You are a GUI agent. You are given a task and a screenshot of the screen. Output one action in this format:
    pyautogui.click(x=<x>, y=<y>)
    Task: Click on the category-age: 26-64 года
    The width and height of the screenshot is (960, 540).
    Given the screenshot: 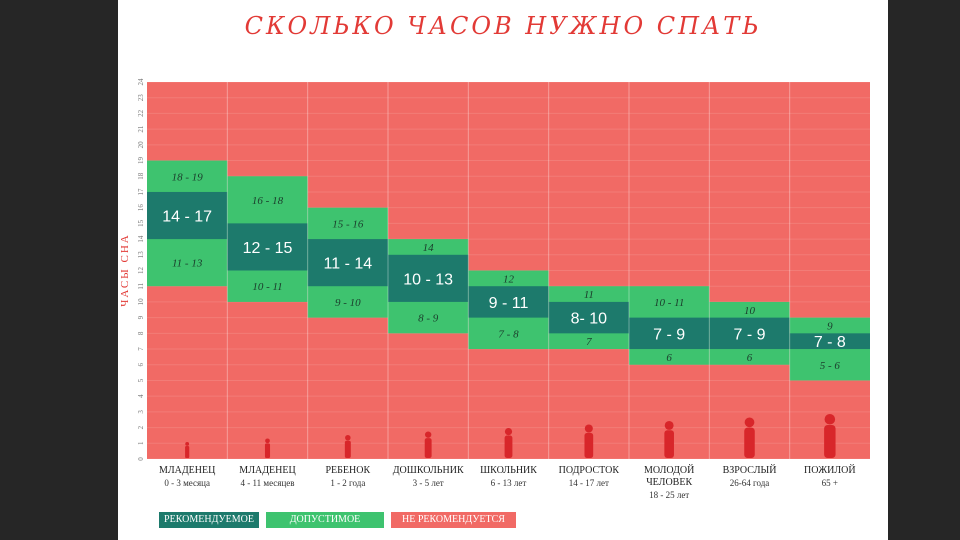 What is the action you would take?
    pyautogui.click(x=750, y=483)
    